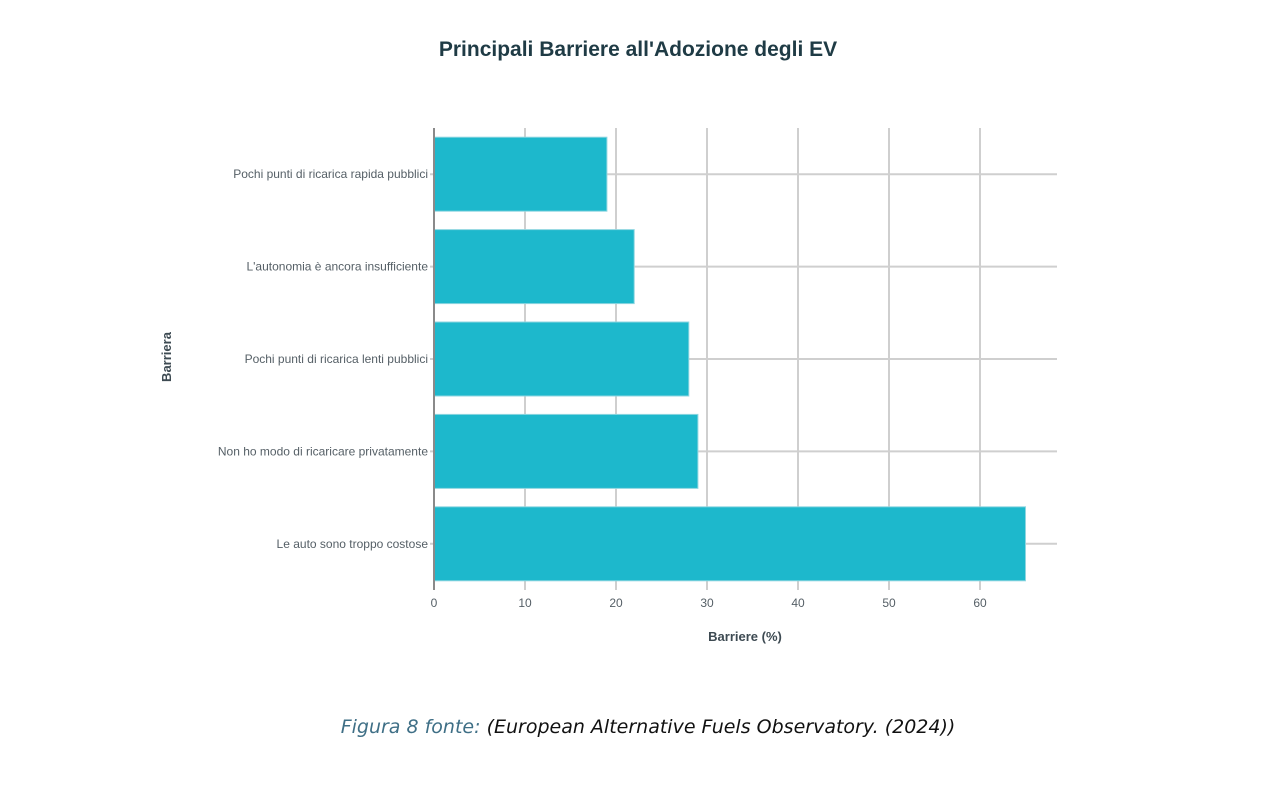 The image size is (1280, 791). I want to click on x-tick-label: 30, so click(707, 603).